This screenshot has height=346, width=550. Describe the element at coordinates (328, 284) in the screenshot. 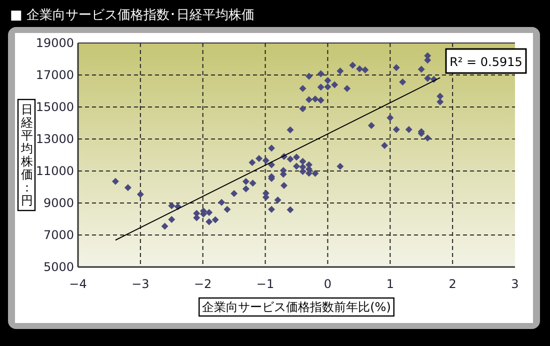

I see `x-tick-label: 0` at that location.